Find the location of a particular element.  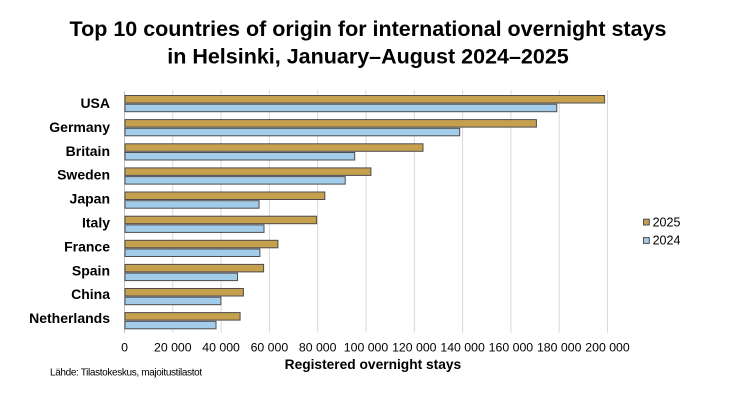

svg-text: France is located at coordinates (87, 246).